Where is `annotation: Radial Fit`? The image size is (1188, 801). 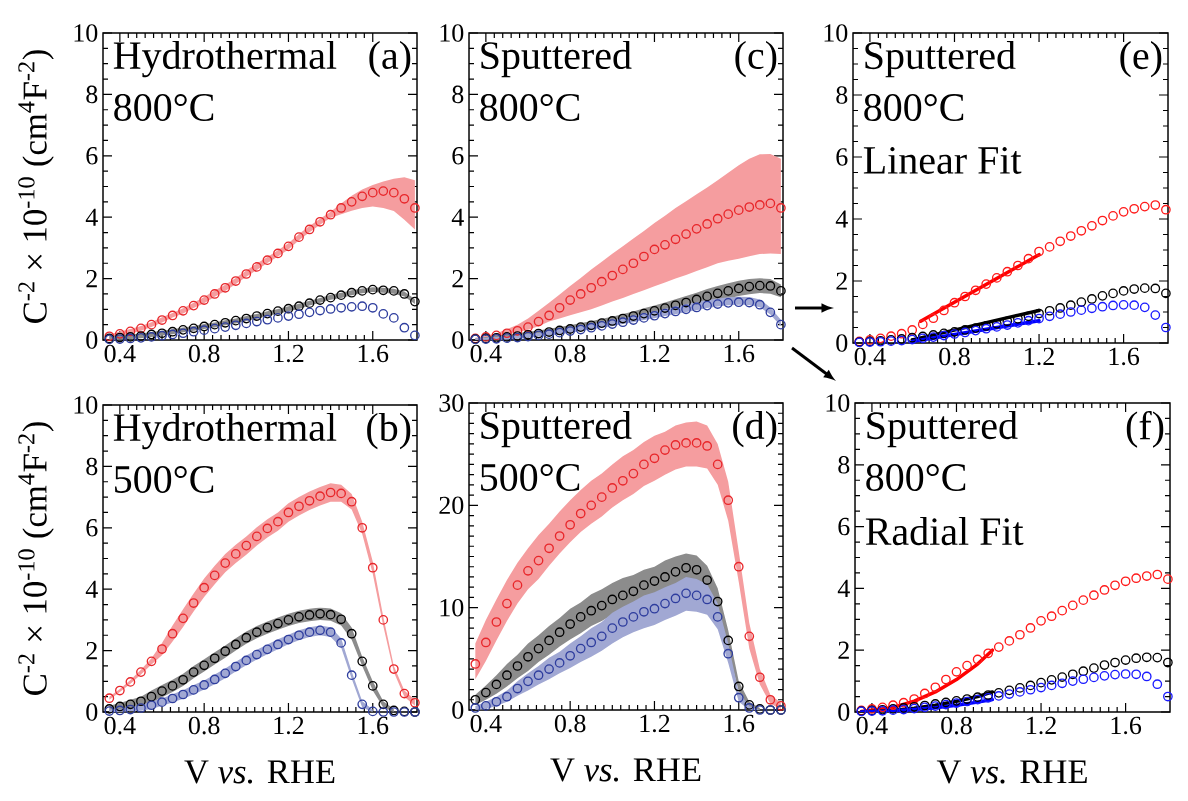
annotation: Radial Fit is located at coordinates (944, 531).